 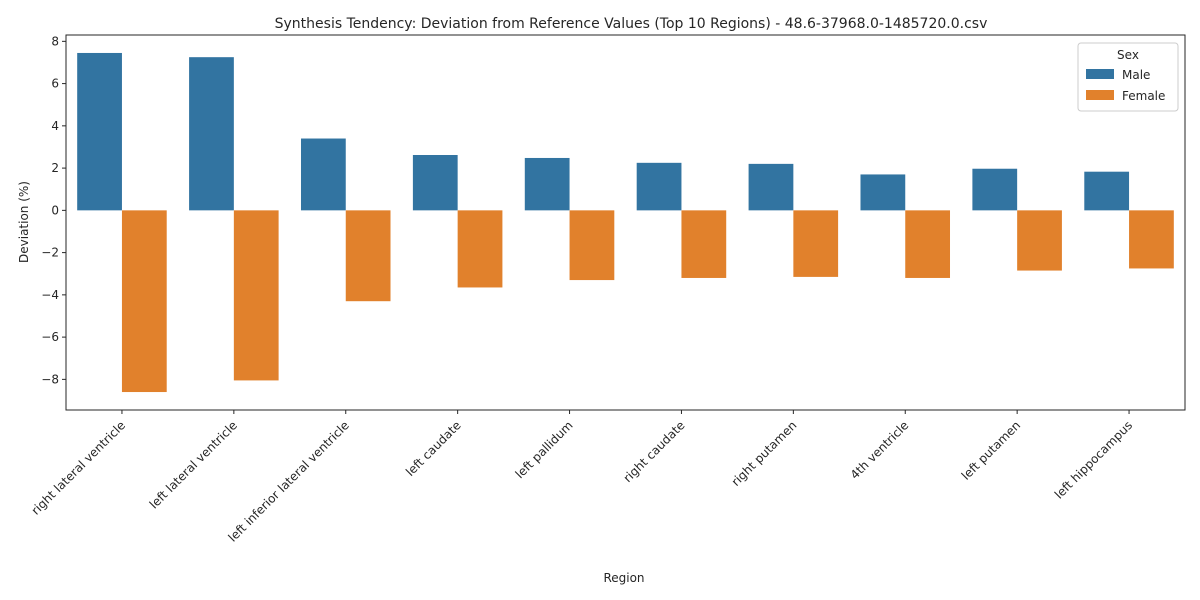 What do you see at coordinates (24, 222) in the screenshot?
I see `y-axis-label: Deviation (%)` at bounding box center [24, 222].